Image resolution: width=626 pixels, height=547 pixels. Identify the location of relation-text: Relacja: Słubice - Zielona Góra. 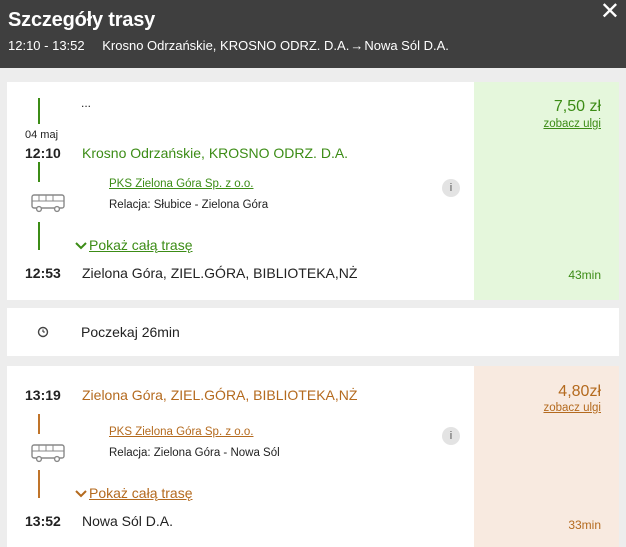
(189, 205).